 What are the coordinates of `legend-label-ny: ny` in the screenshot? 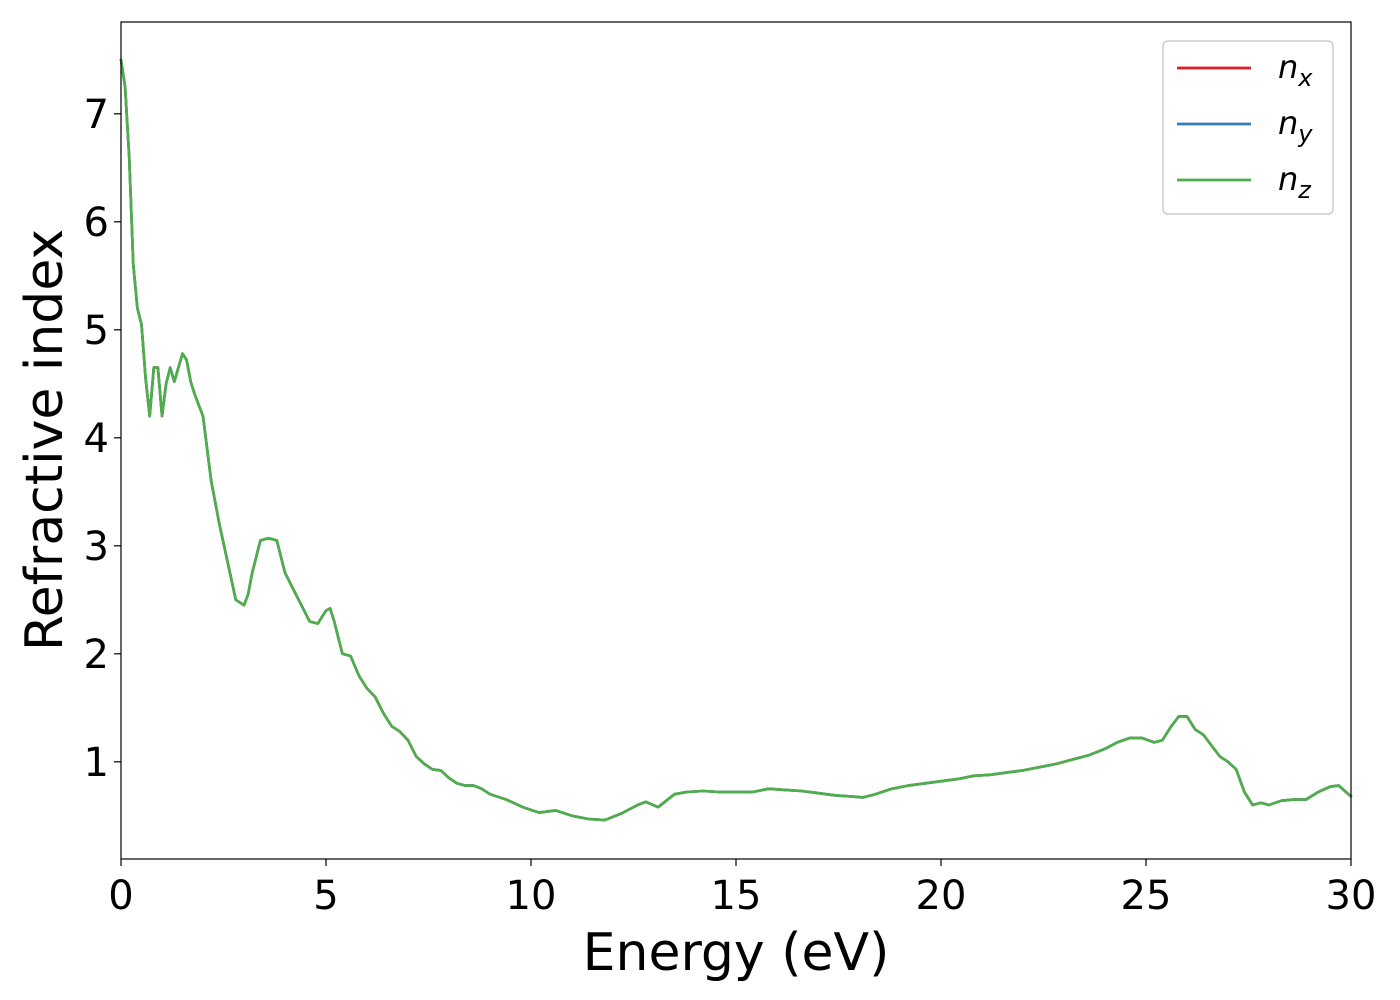 It's located at (1295, 126).